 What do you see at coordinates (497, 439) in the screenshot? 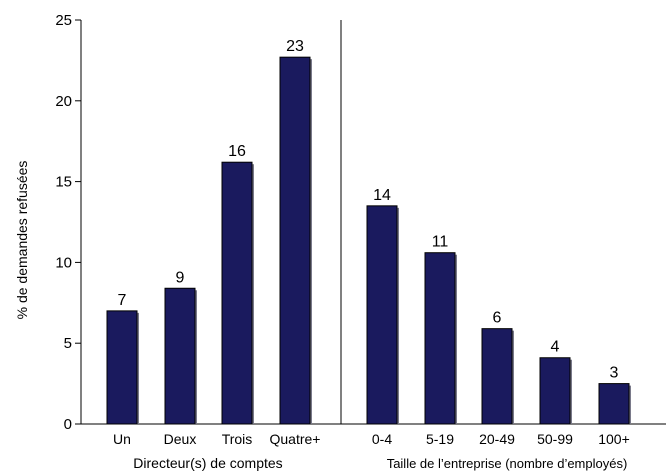
I see `category-label: 20-49` at bounding box center [497, 439].